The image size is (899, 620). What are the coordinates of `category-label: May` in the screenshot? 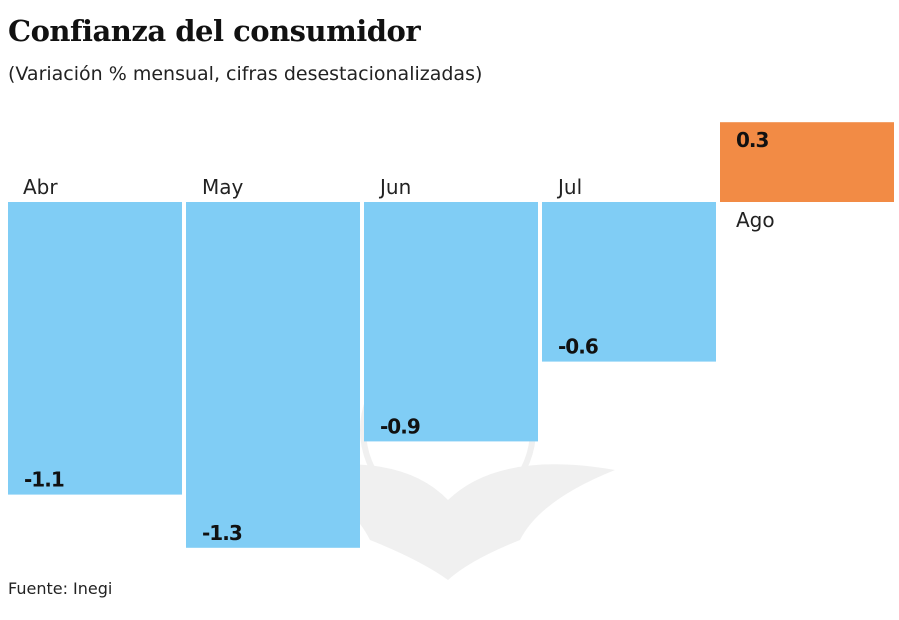 It's located at (223, 187).